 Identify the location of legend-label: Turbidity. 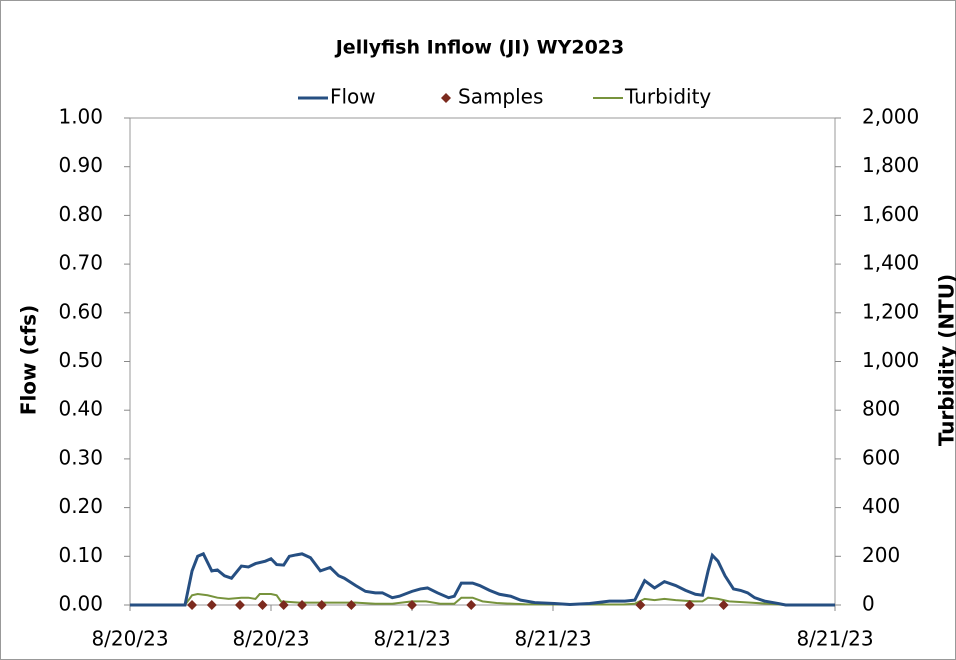
(667, 97).